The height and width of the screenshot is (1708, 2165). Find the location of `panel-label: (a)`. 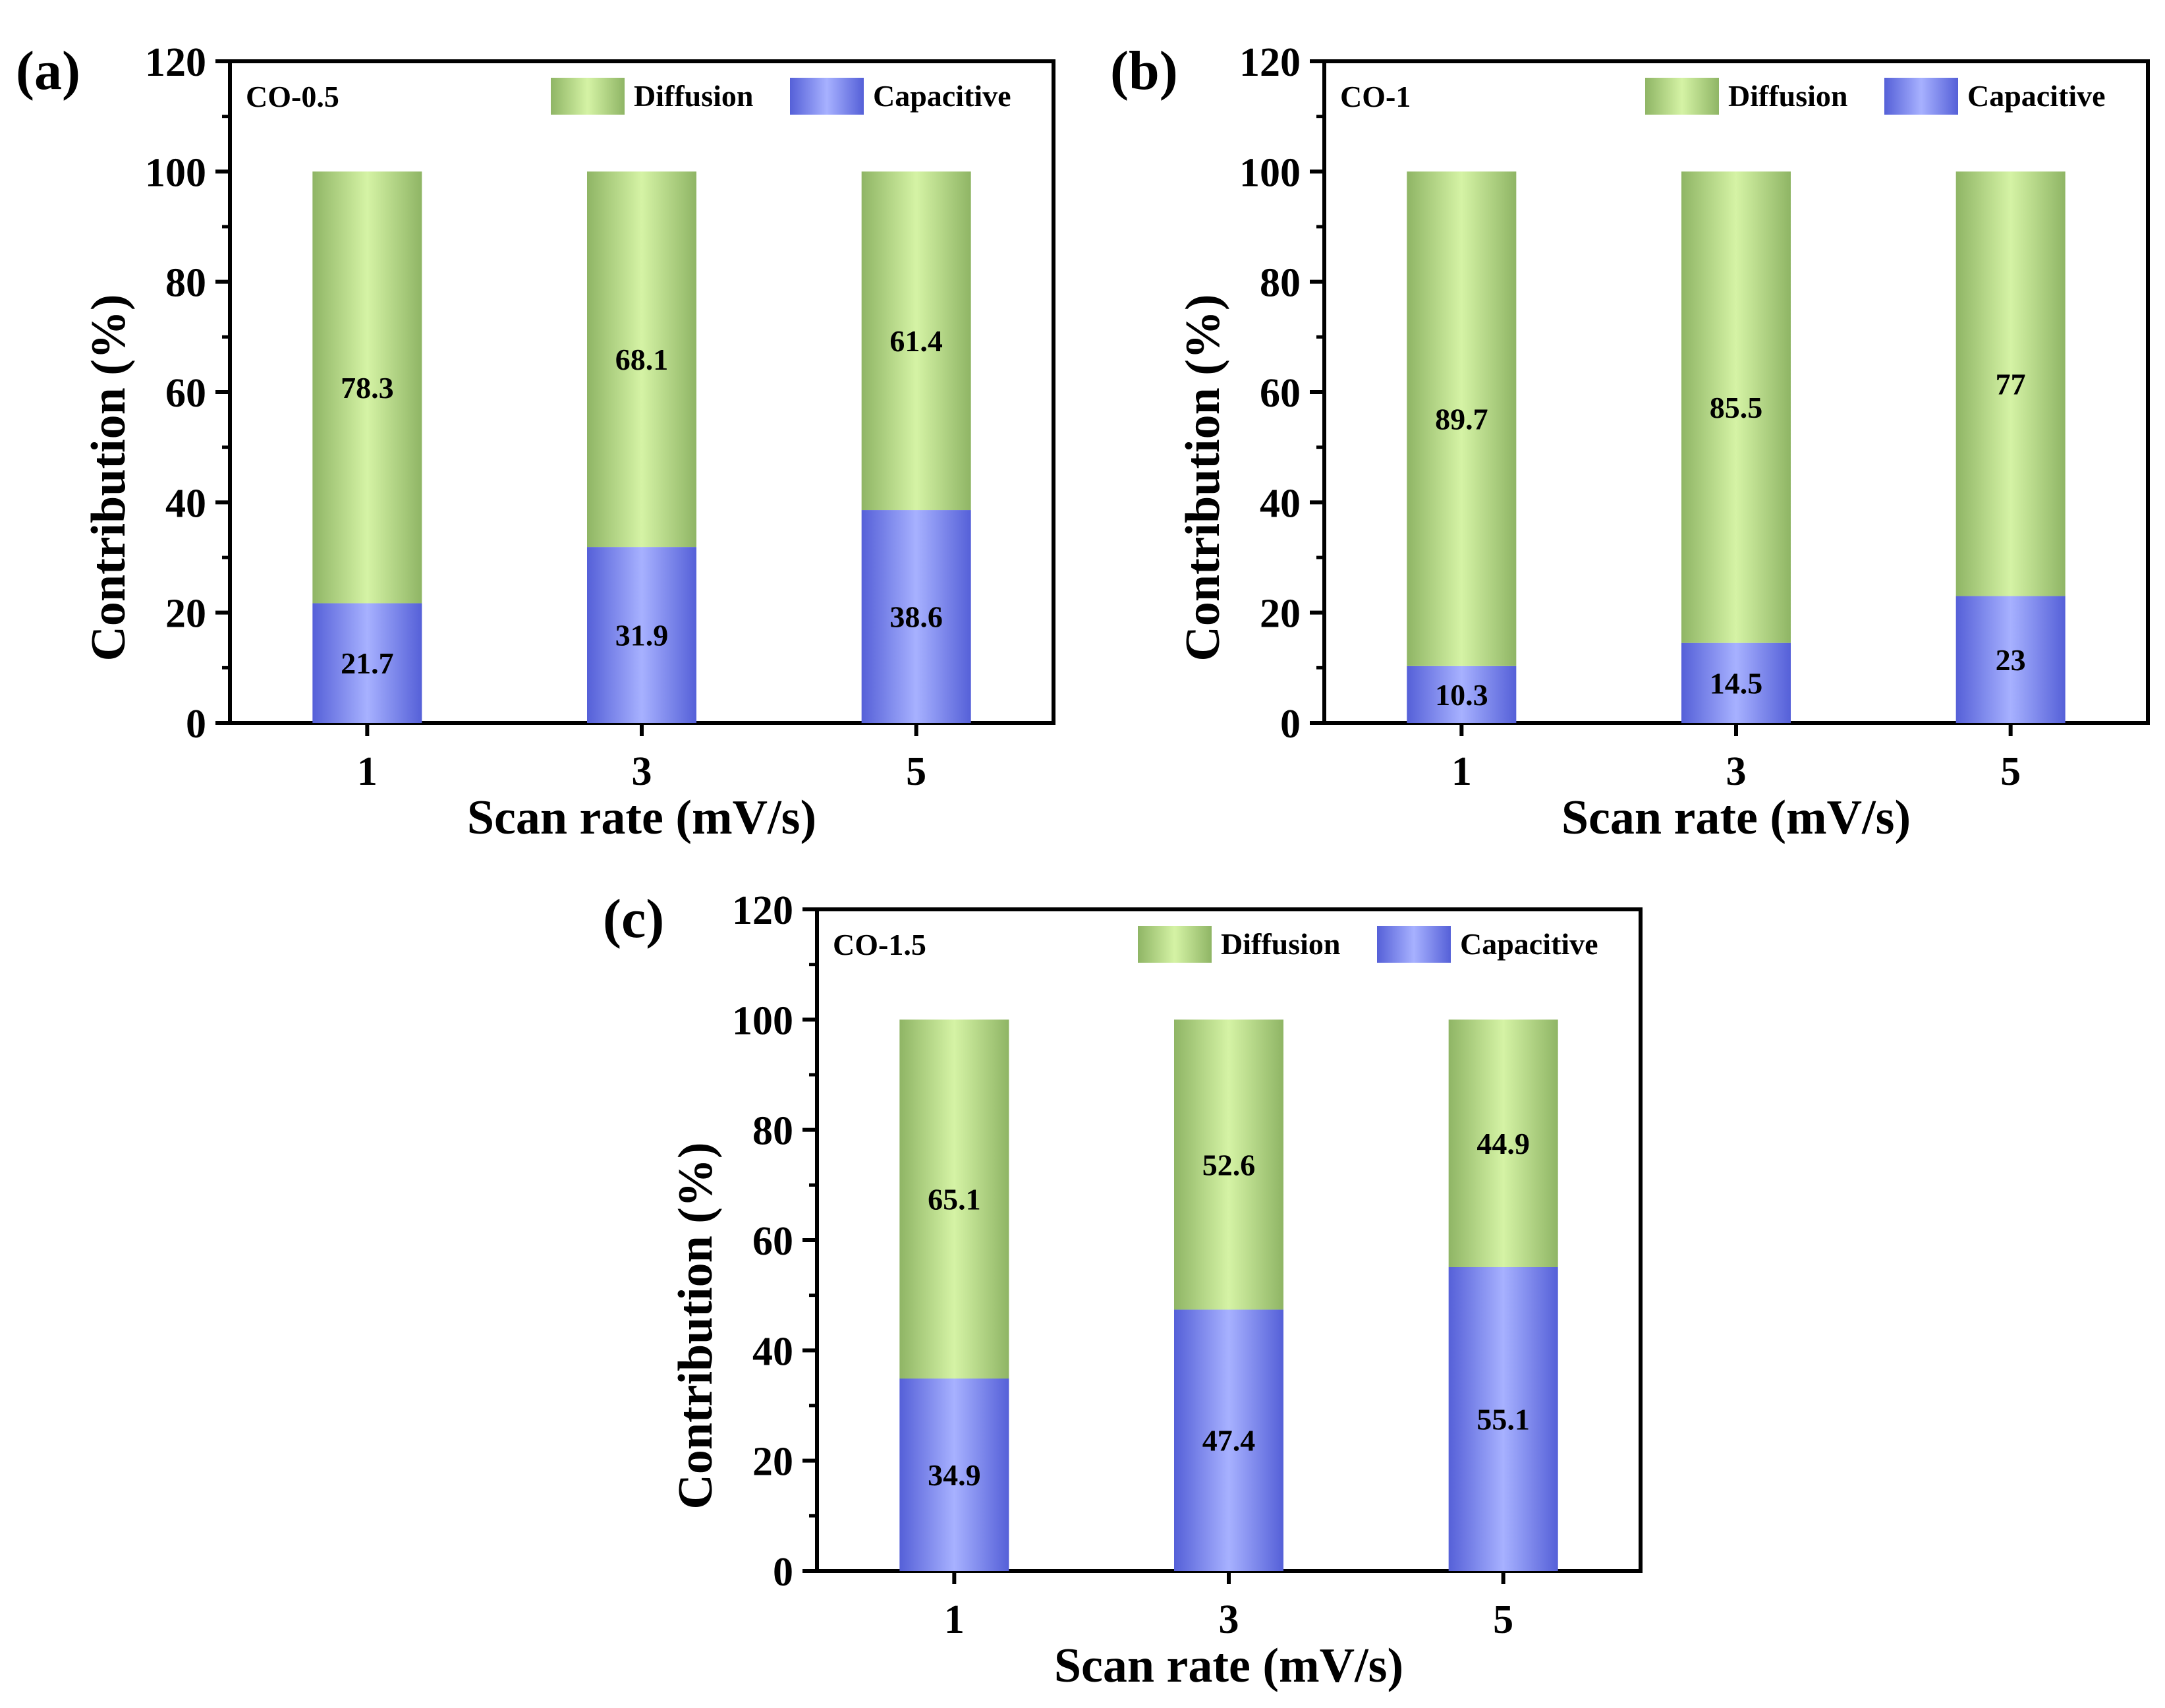

panel-label: (a) is located at coordinates (48, 70).